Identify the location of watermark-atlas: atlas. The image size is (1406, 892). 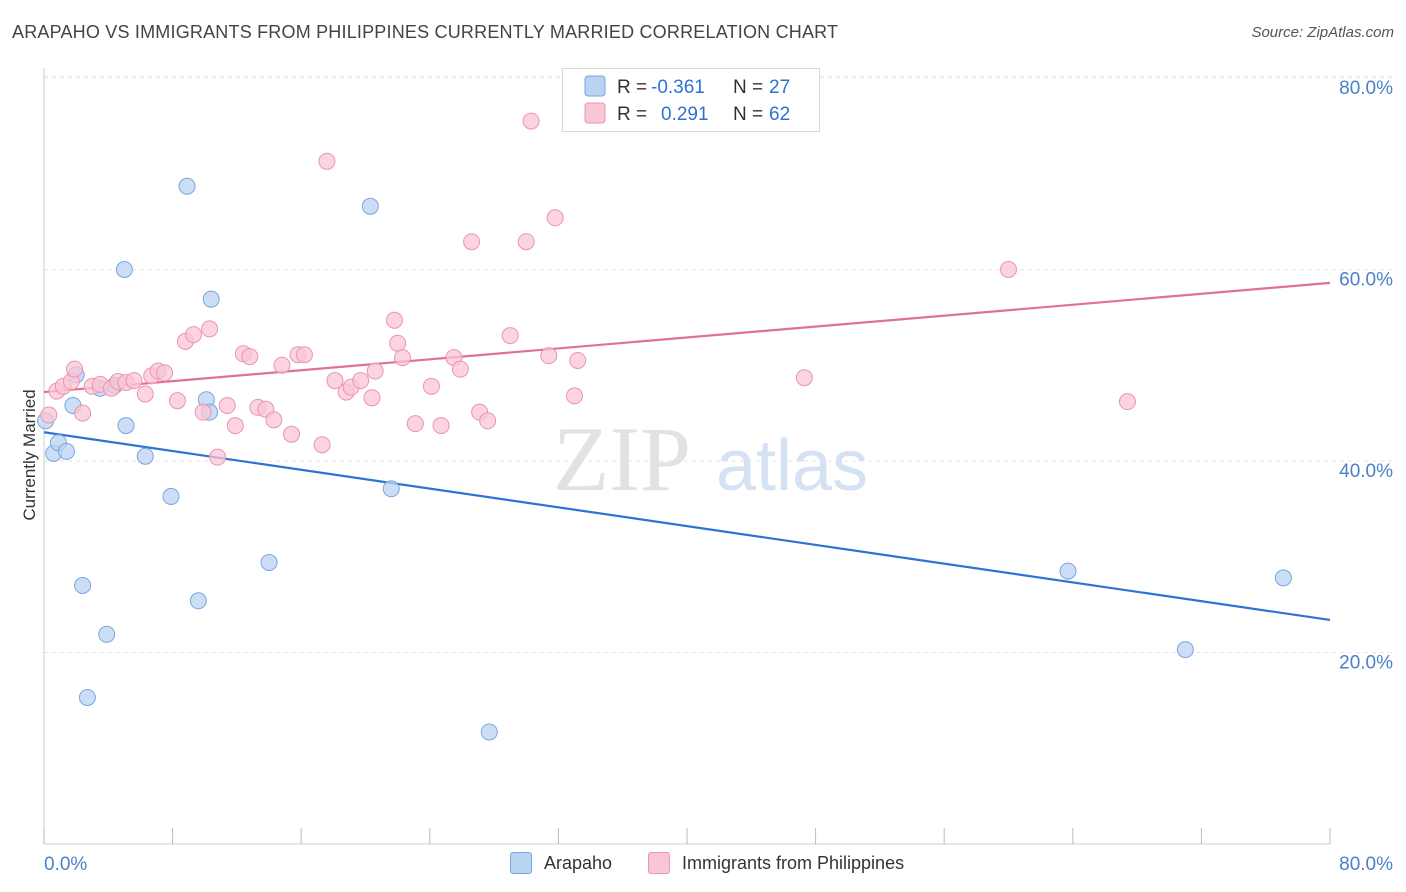
(792, 466).